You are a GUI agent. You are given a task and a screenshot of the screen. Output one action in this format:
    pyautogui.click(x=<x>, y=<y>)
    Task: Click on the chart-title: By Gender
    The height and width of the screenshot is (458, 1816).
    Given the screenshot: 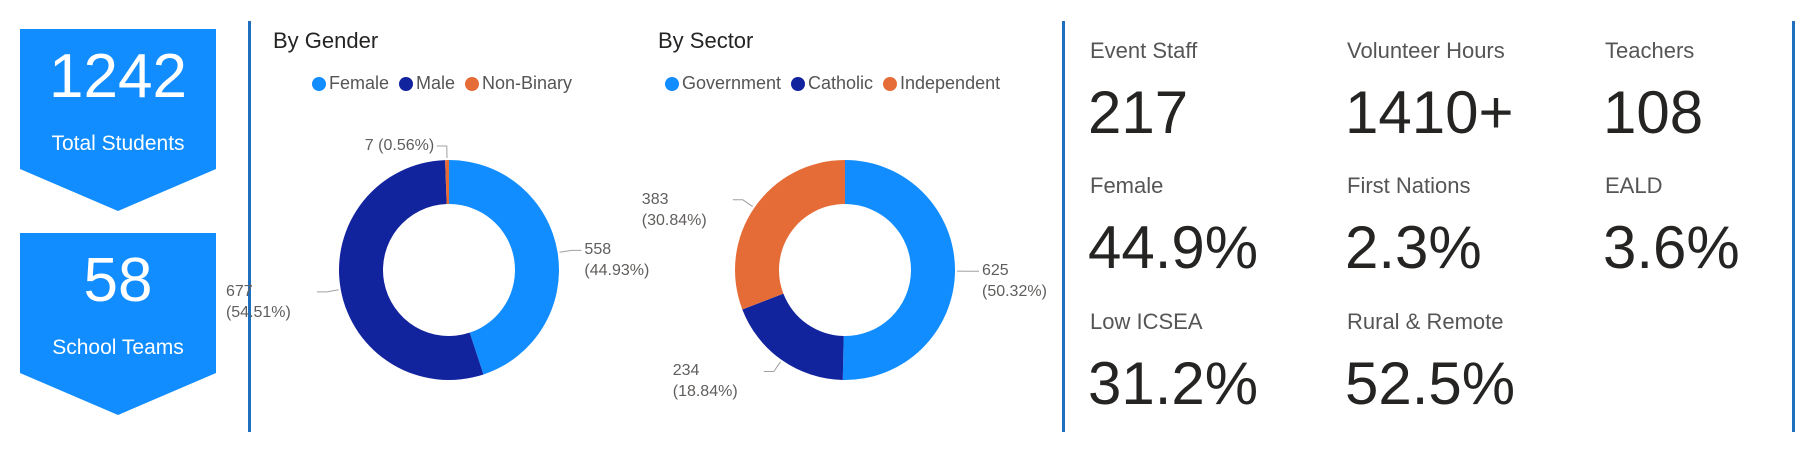 What is the action you would take?
    pyautogui.click(x=326, y=40)
    